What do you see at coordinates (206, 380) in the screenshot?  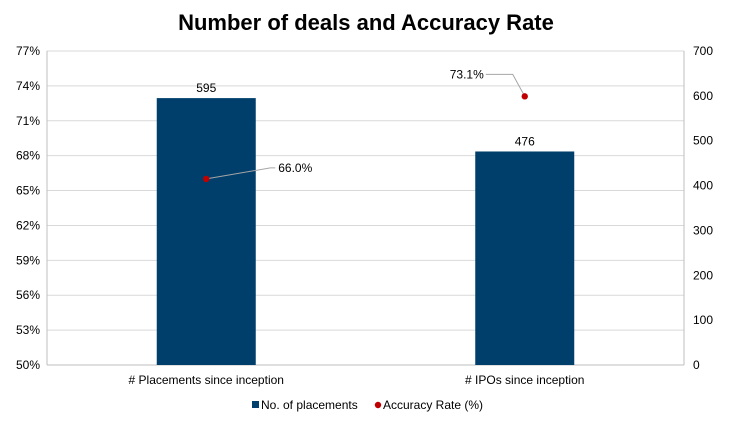 I see `x-category-label: # Placements since inception` at bounding box center [206, 380].